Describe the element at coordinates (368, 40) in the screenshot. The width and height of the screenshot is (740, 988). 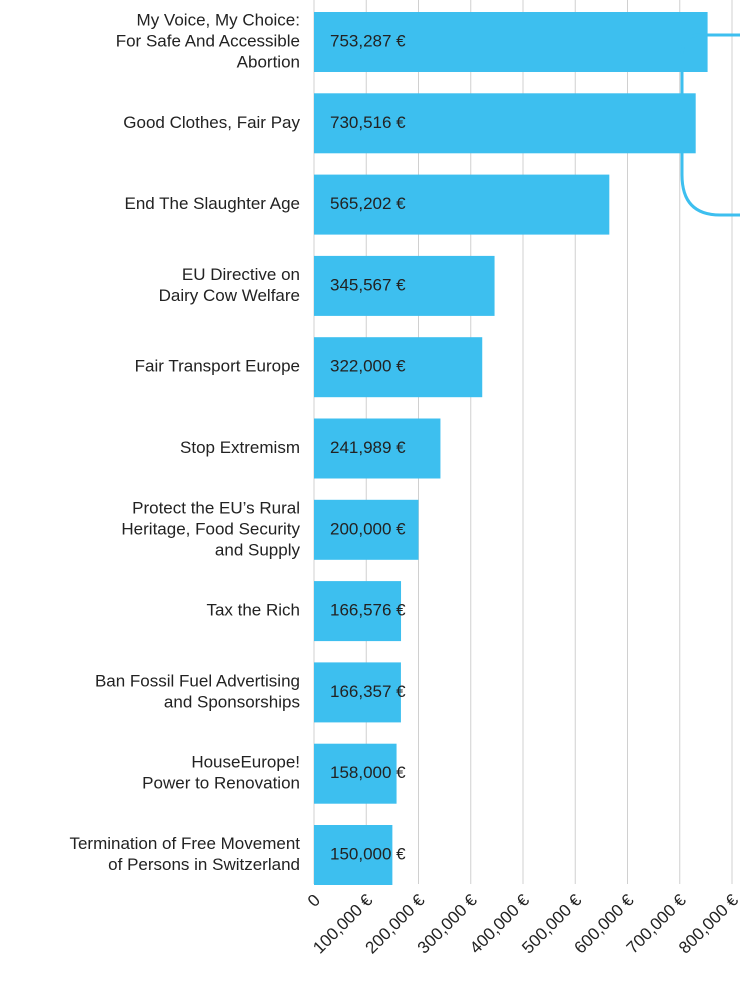
I see `value-label: 753,287 €` at that location.